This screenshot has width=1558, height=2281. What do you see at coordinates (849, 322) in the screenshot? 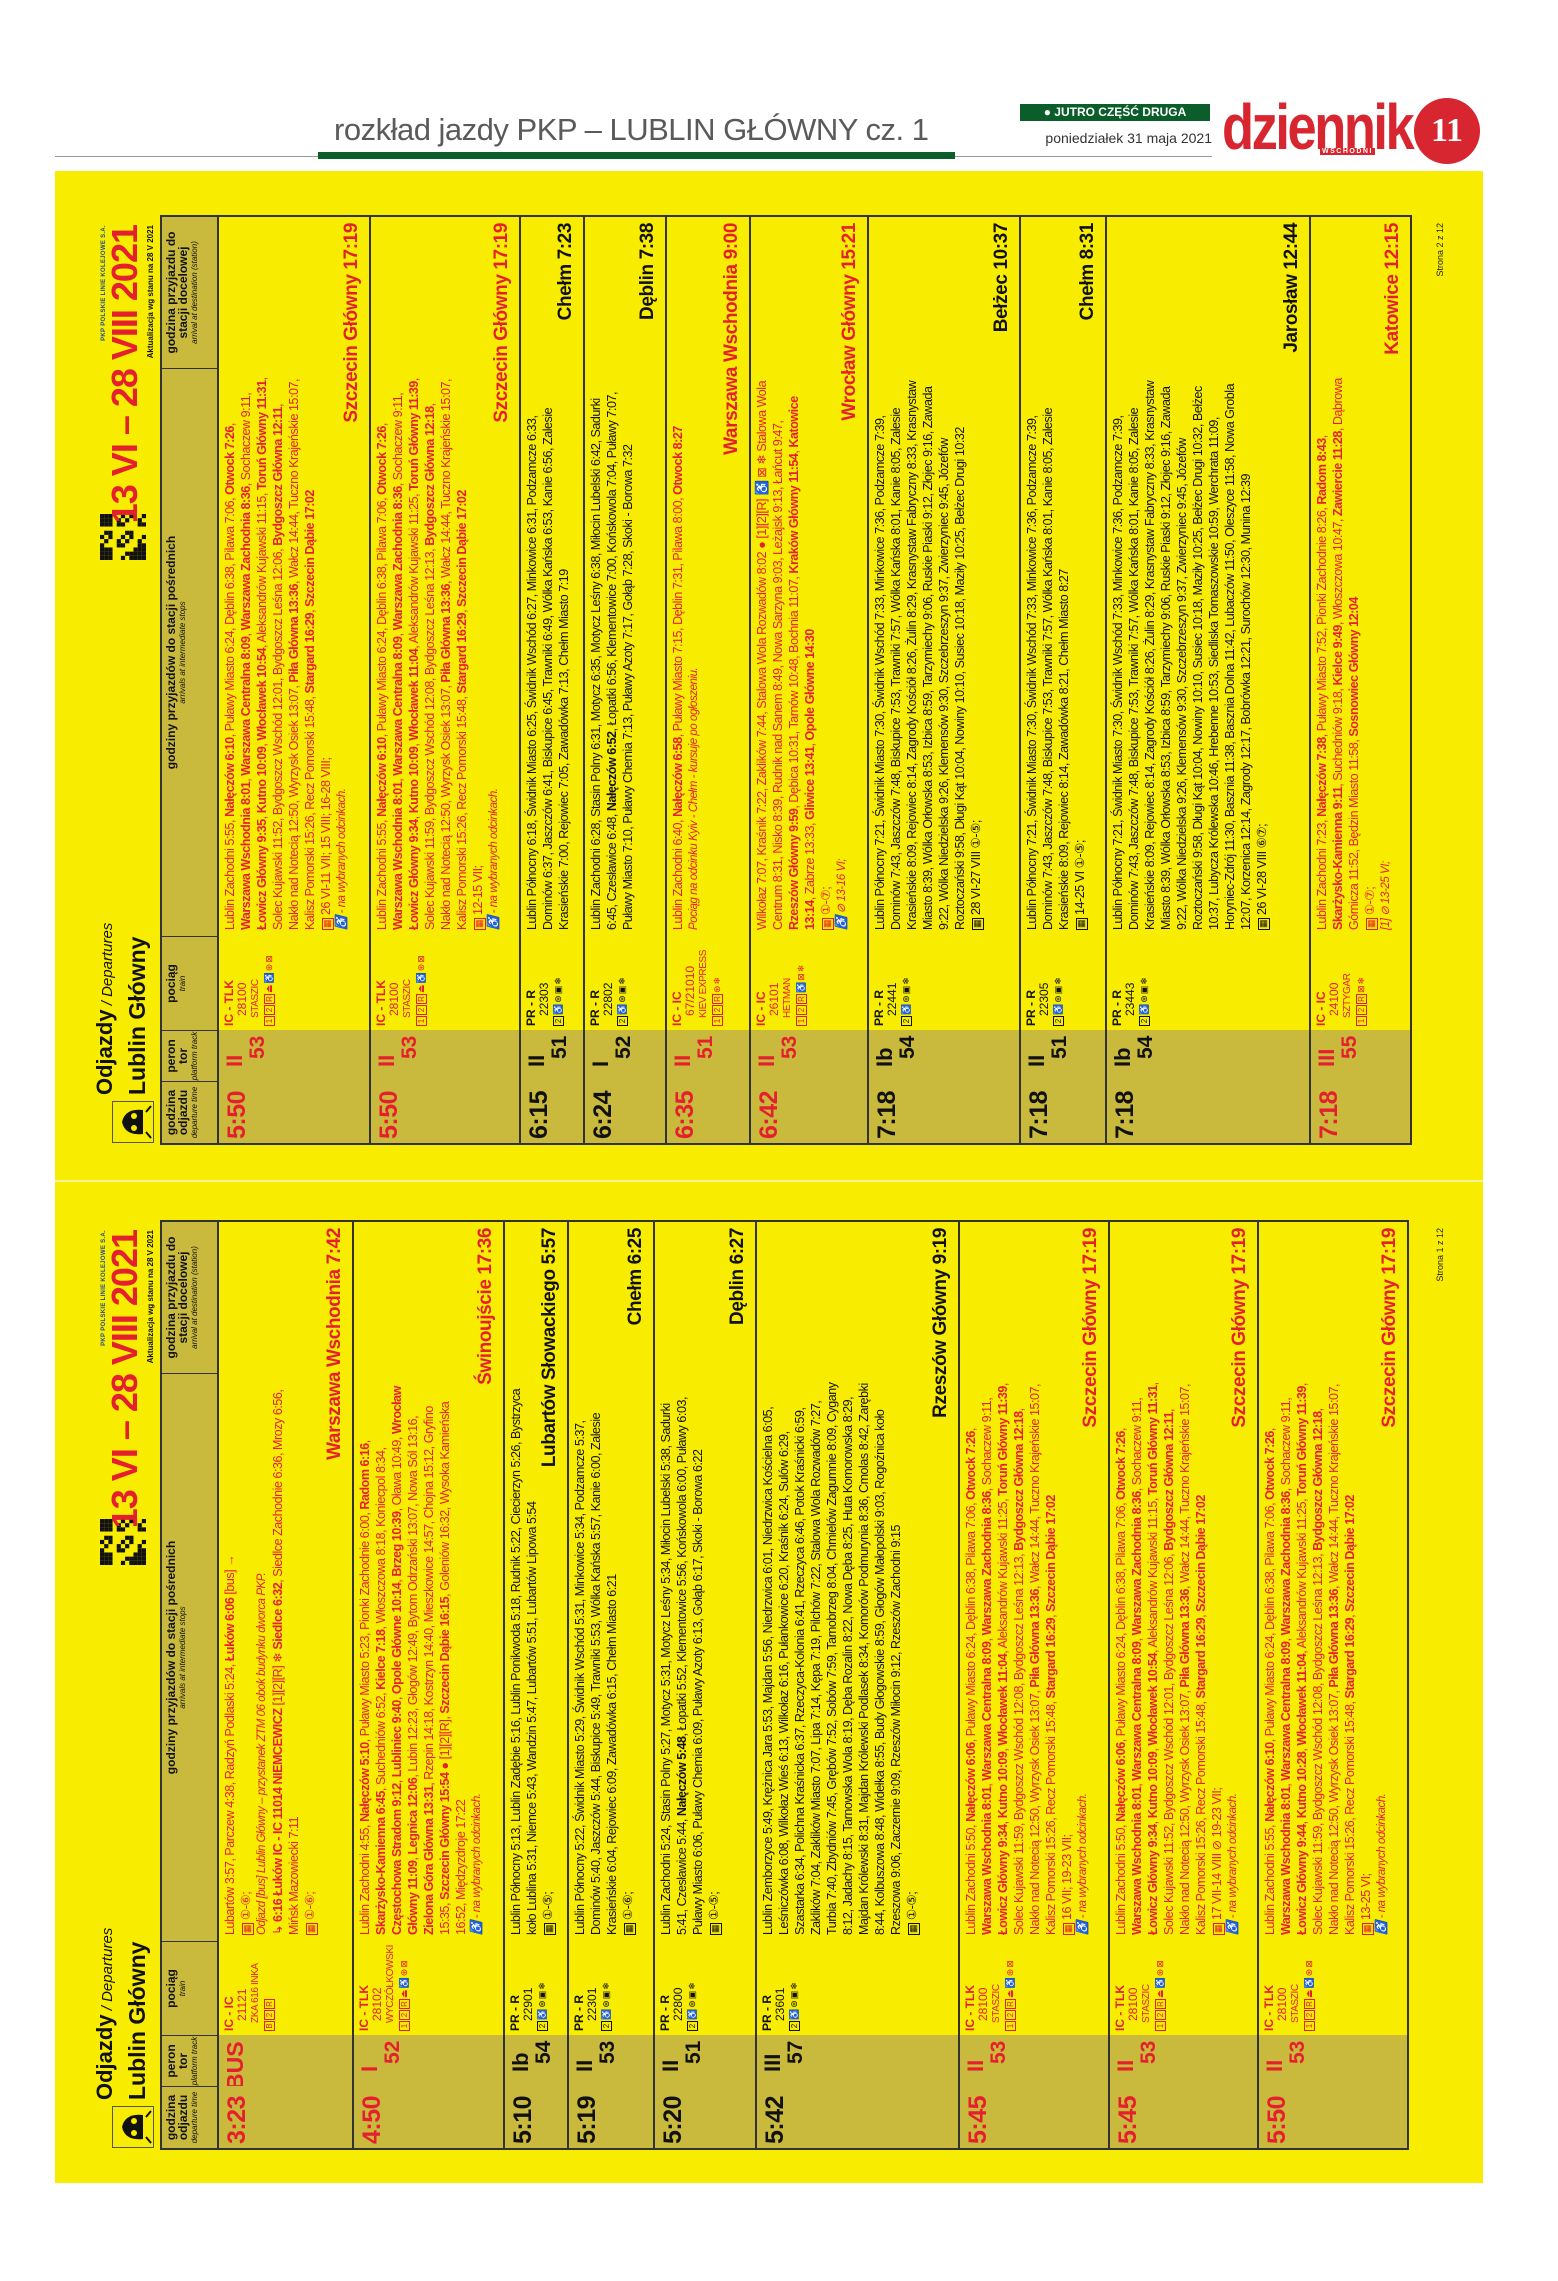
I see `destination-arrival: Wrocław Główny 15:21` at bounding box center [849, 322].